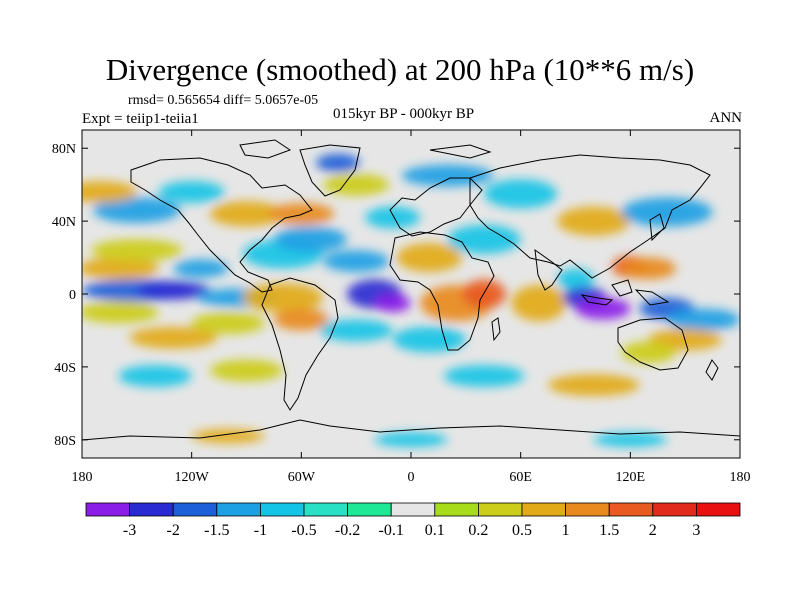 The image size is (800, 600). What do you see at coordinates (129, 530) in the screenshot?
I see `colorbar-label: -3` at bounding box center [129, 530].